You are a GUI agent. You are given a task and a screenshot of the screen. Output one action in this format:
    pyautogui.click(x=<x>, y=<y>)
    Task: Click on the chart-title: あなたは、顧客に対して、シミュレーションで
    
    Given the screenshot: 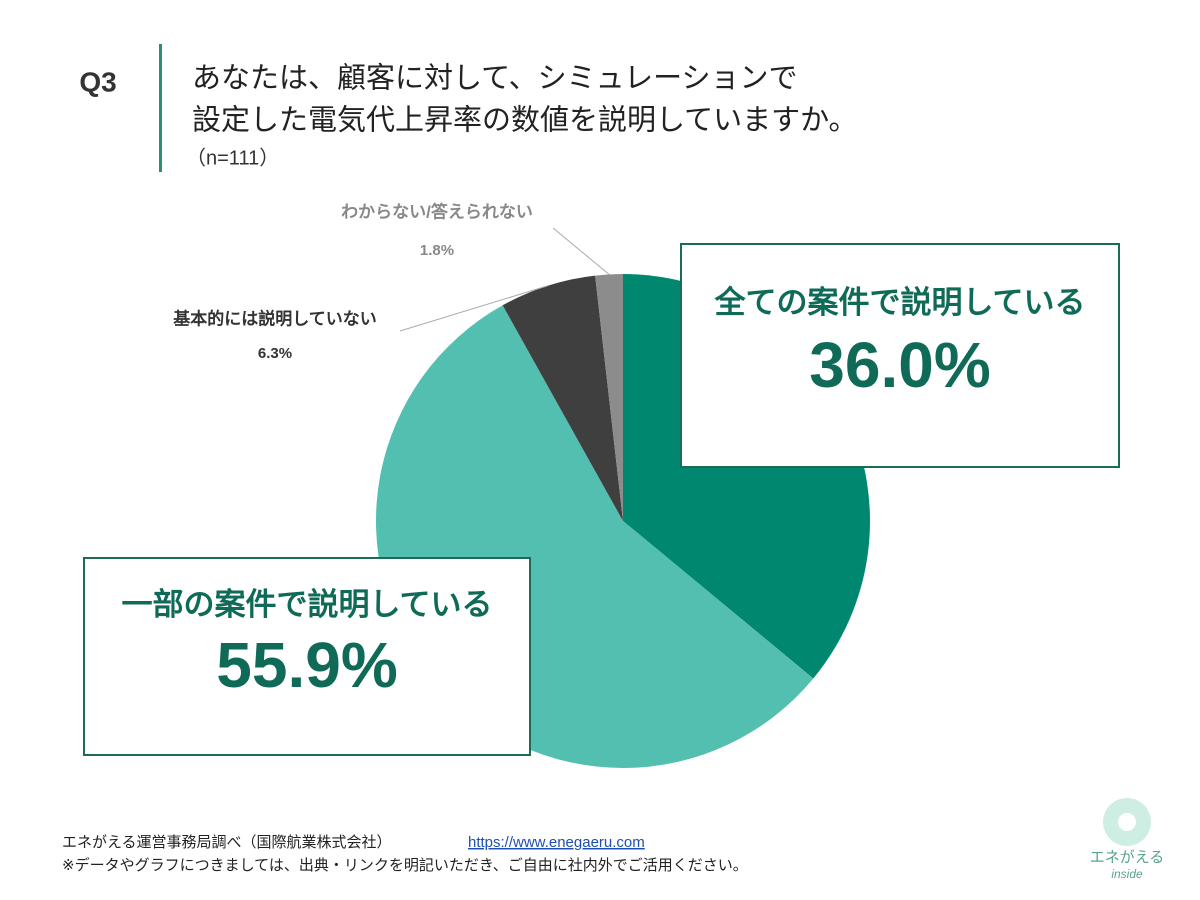 What is the action you would take?
    pyautogui.click(x=495, y=78)
    